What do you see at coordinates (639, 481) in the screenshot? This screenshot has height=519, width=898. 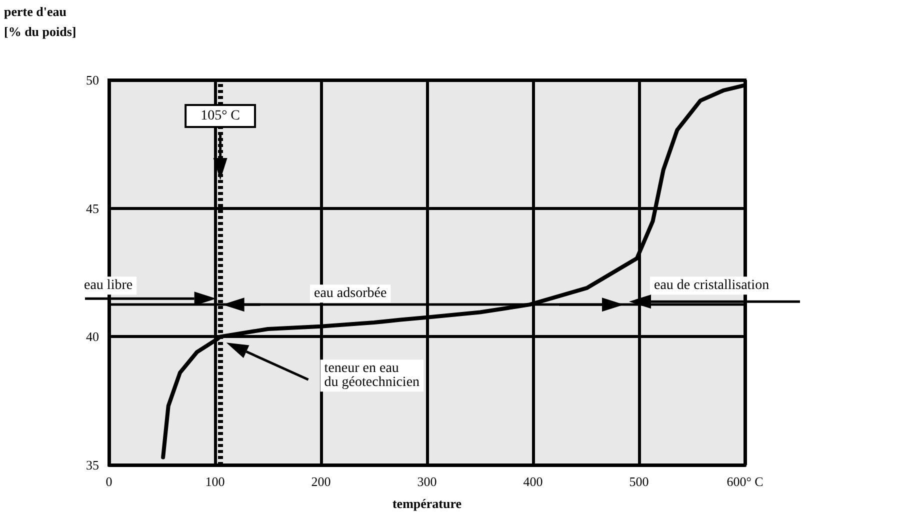 I see `x-tick-label: 500` at bounding box center [639, 481].